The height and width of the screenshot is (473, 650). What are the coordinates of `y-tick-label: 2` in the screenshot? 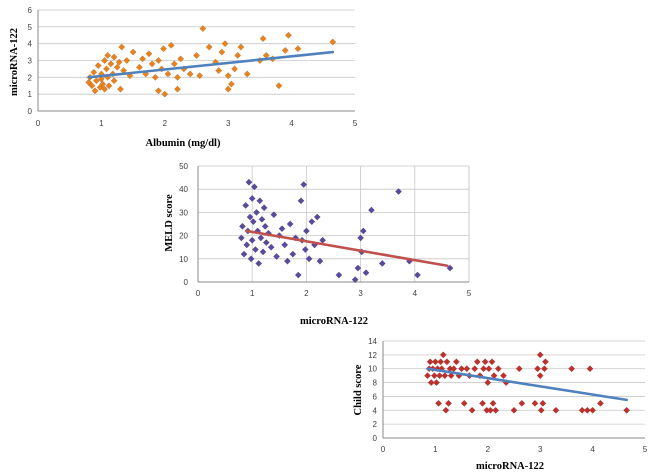 It's located at (30, 77).